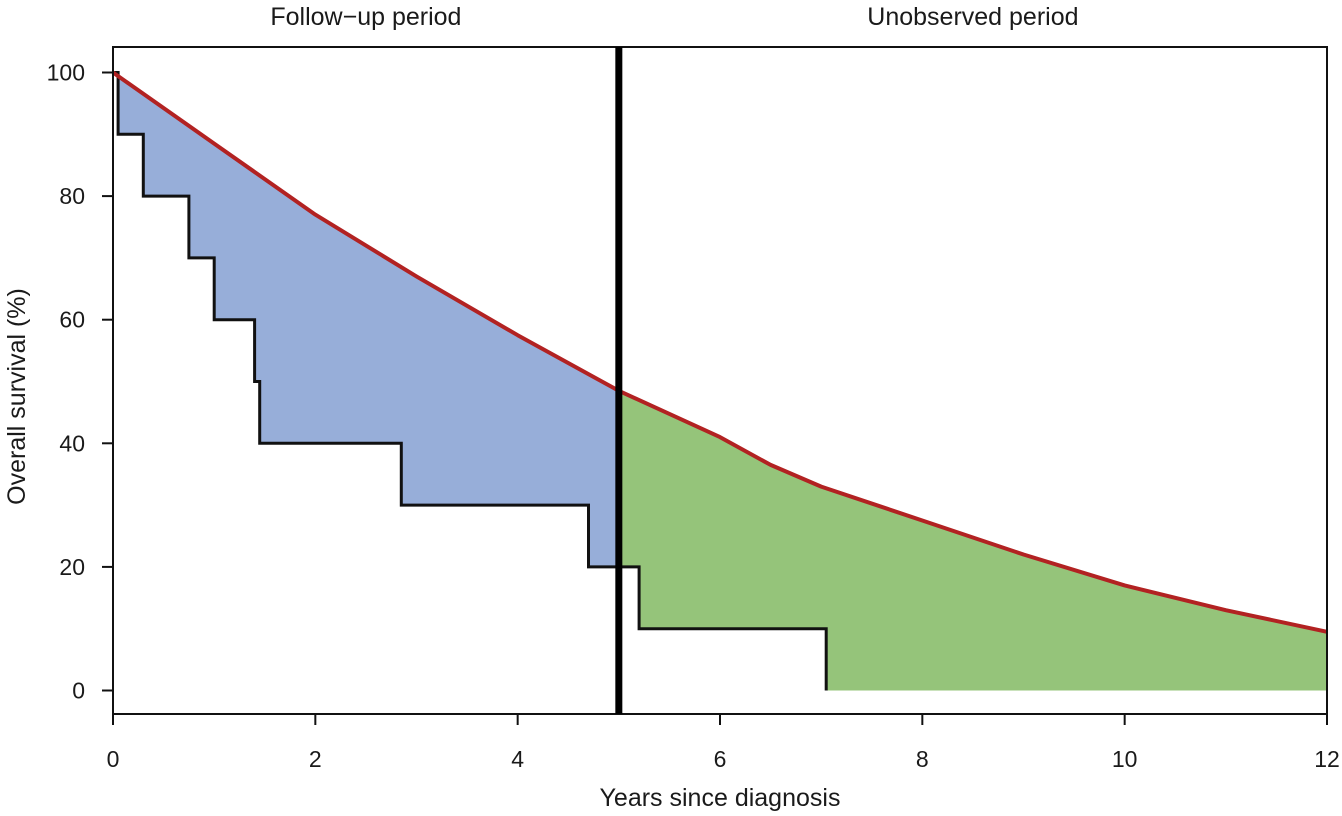  Describe the element at coordinates (972, 17) in the screenshot. I see `unobserved-period-label: Unobserved period` at that location.